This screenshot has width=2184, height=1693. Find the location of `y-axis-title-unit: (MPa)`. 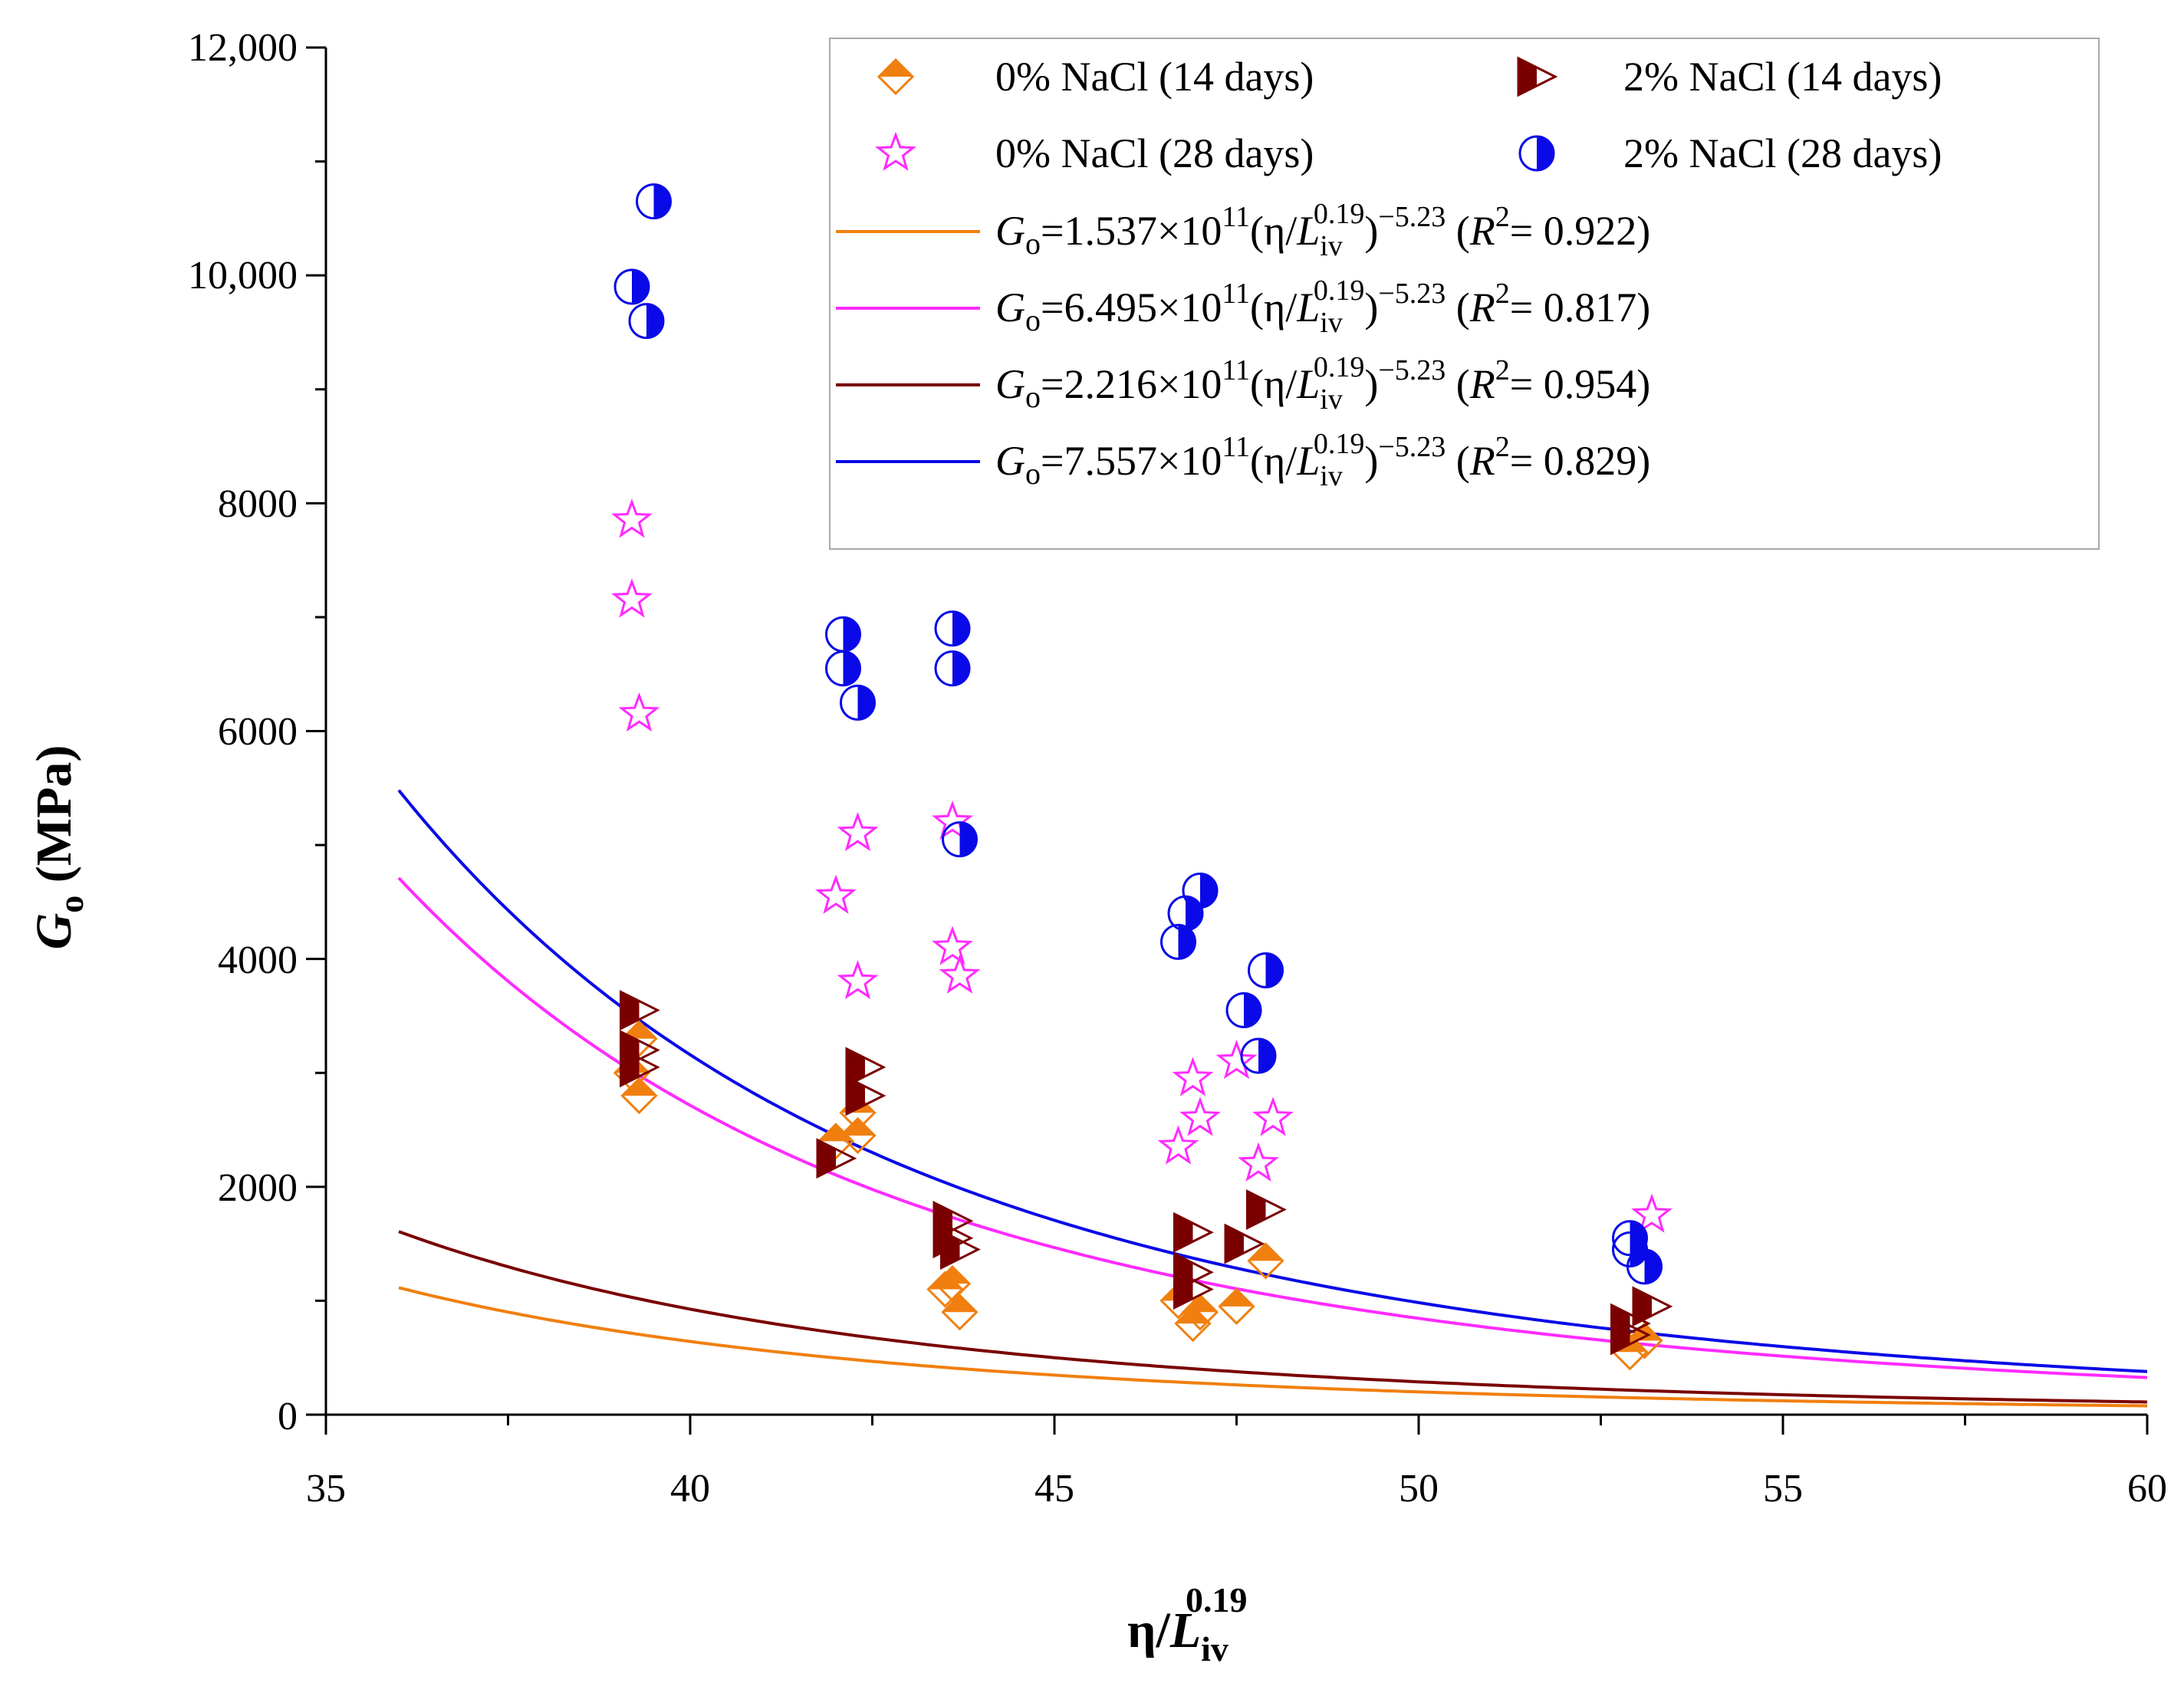

y-axis-title-unit: (MPa) is located at coordinates (54, 820).